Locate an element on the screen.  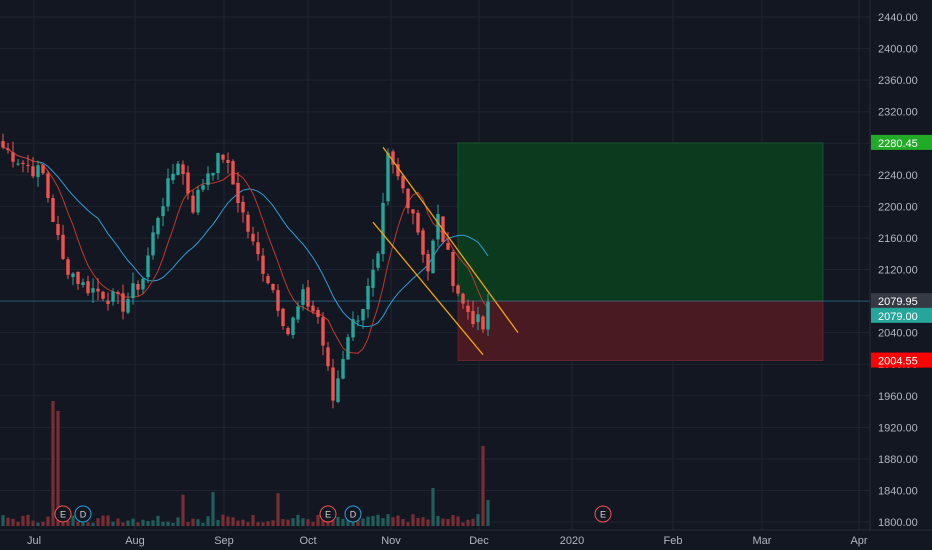
time-tick-label: Feb is located at coordinates (673, 541).